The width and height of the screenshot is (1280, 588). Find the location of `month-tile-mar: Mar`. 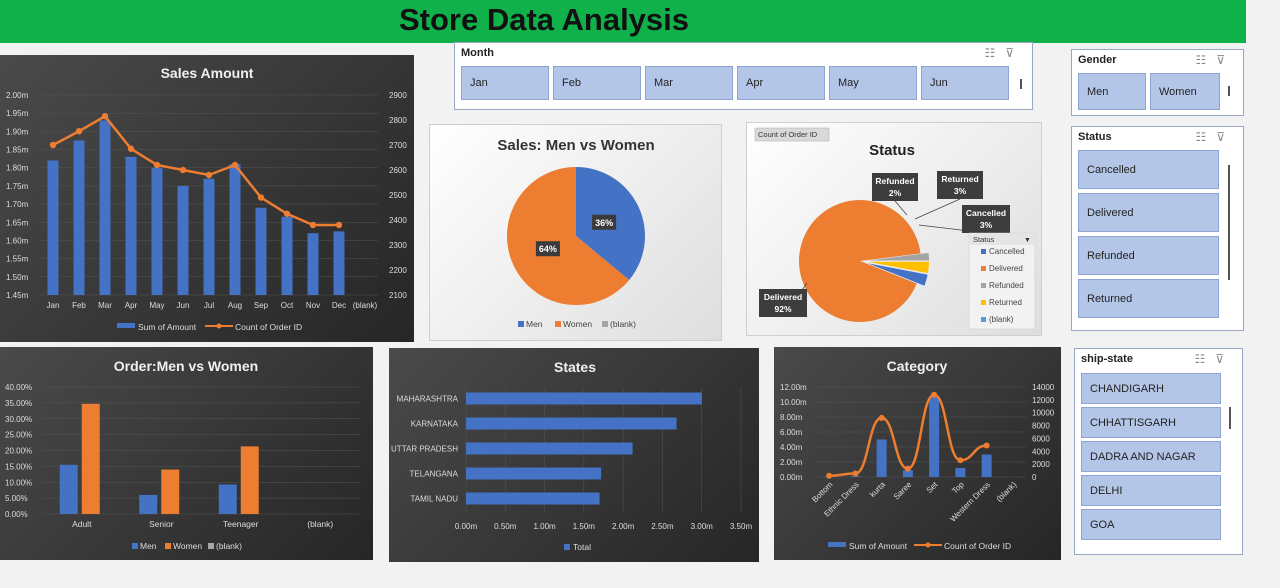

month-tile-mar: Mar is located at coordinates (689, 83).